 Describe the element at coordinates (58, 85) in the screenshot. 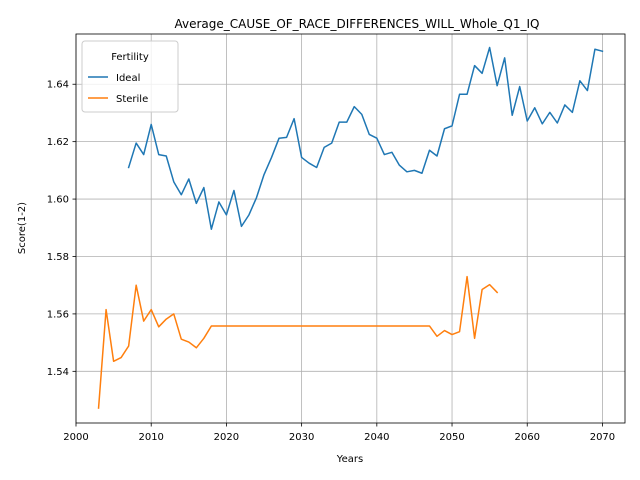

I see `y-tick-label: 1.64` at that location.